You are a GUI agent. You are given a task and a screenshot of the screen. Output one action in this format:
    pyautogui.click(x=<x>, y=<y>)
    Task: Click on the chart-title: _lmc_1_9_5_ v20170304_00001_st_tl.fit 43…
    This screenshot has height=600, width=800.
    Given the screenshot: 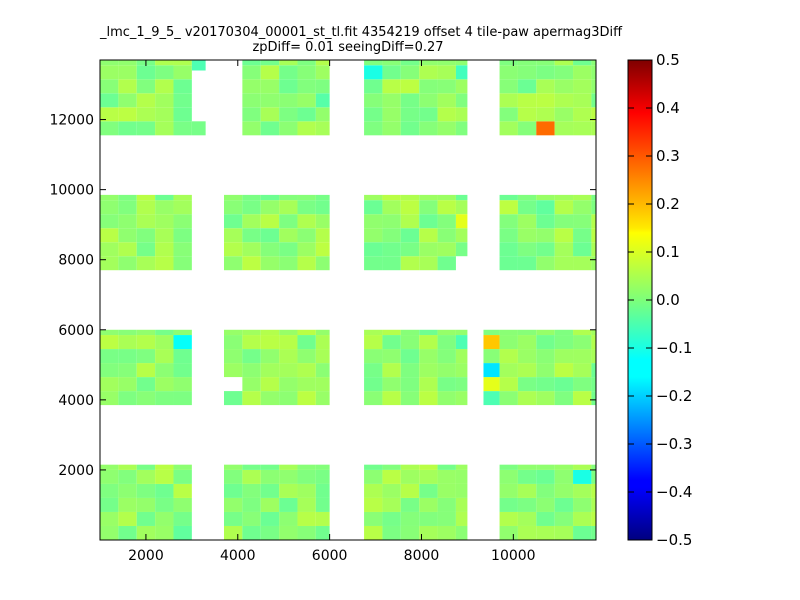 What is the action you would take?
    pyautogui.click(x=361, y=32)
    